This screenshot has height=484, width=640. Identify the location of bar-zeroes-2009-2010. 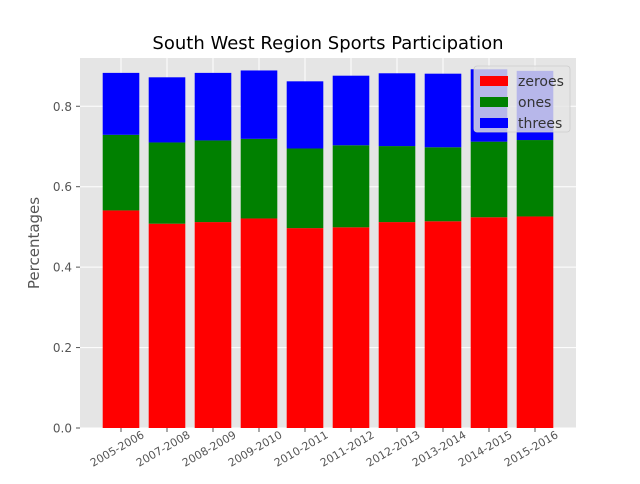
(259, 323).